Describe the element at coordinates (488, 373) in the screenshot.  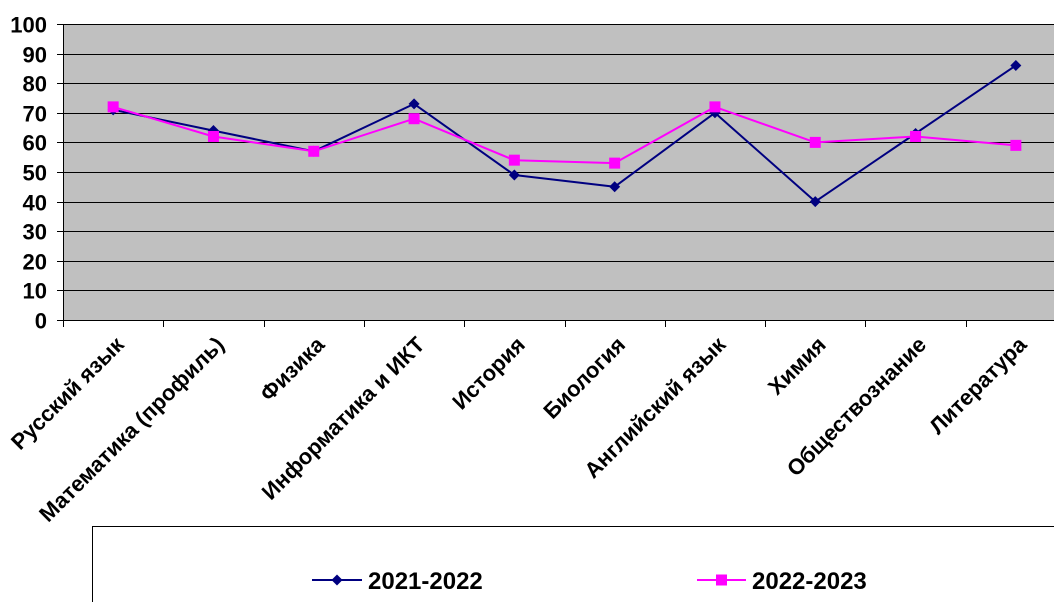
I see `x-tick-label: История` at that location.